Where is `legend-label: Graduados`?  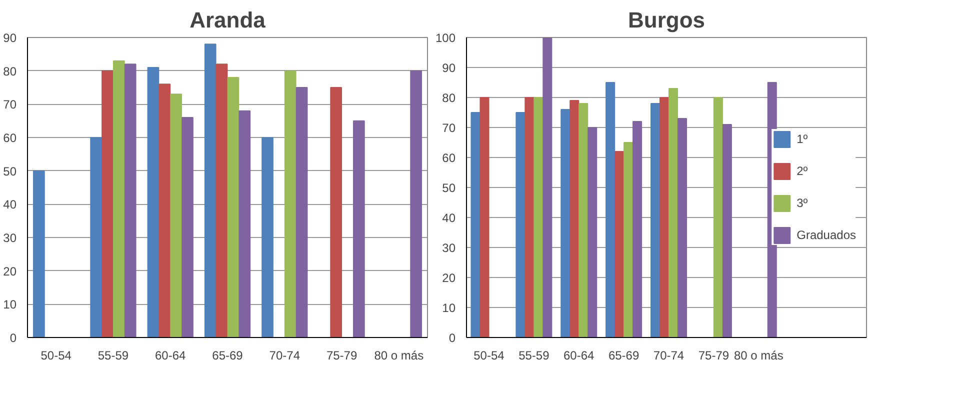 legend-label: Graduados is located at coordinates (826, 235).